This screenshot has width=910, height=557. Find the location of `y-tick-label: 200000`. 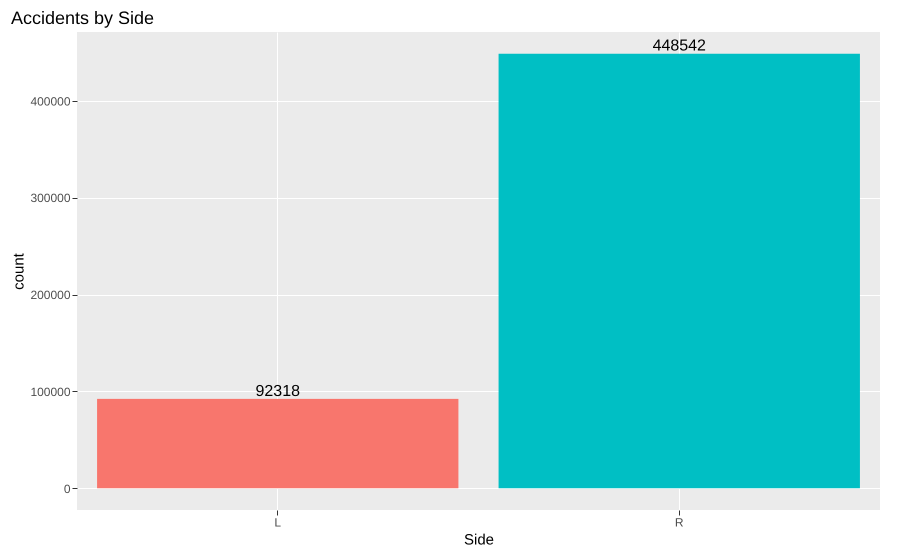

y-tick-label: 200000 is located at coordinates (50, 295).